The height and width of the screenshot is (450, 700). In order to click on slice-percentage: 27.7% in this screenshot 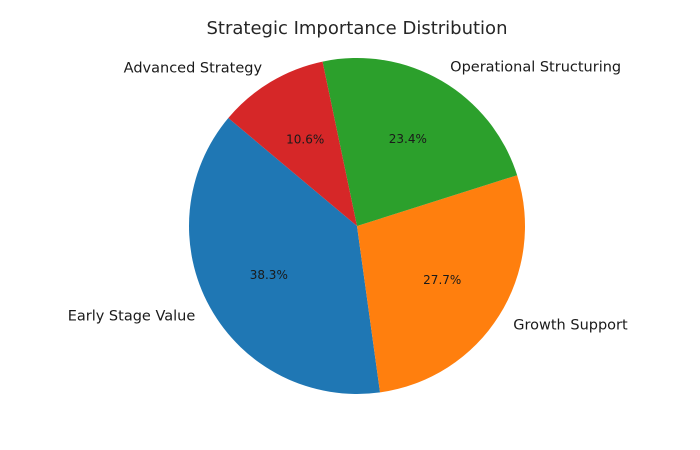, I will do `click(442, 280)`.